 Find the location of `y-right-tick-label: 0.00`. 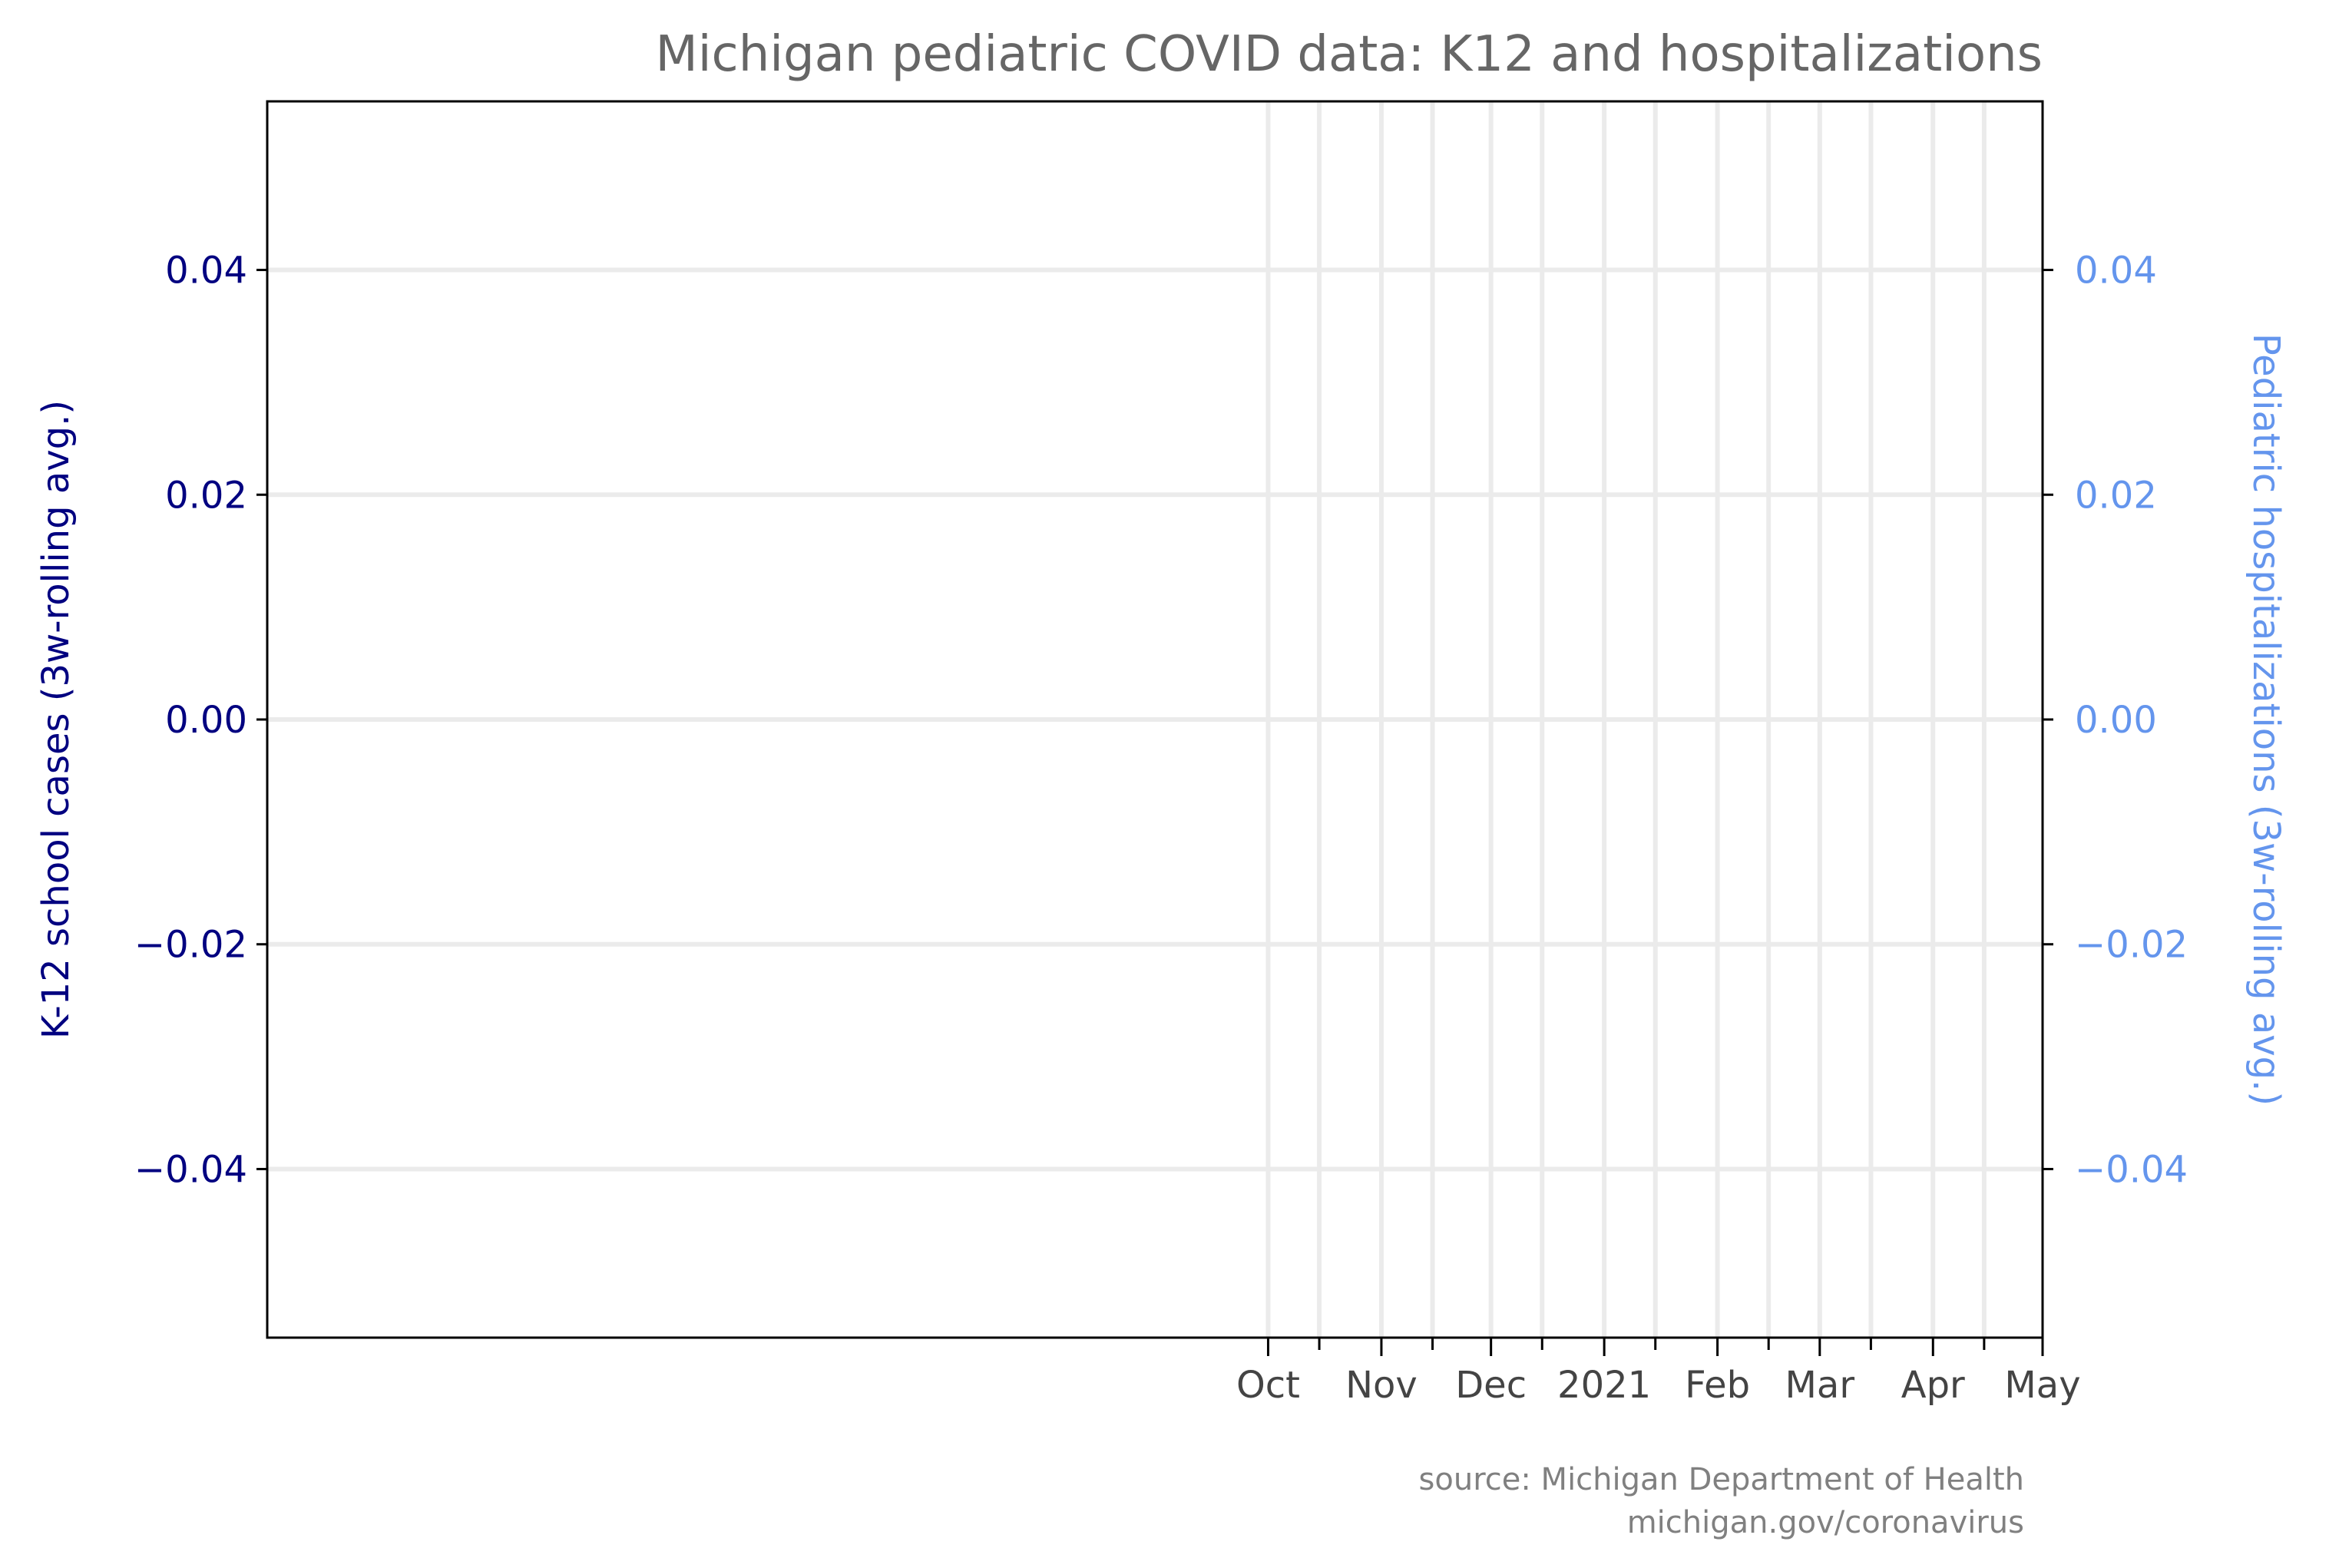

y-right-tick-label: 0.00 is located at coordinates (2116, 720).